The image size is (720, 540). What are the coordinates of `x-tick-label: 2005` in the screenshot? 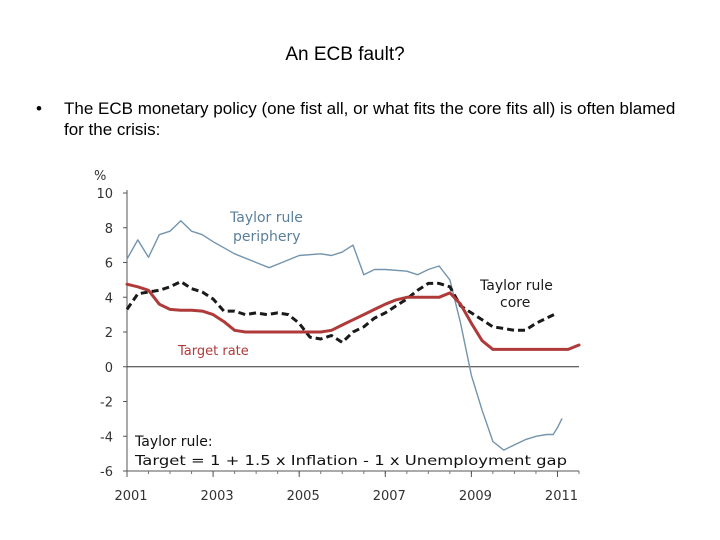 It's located at (303, 496).